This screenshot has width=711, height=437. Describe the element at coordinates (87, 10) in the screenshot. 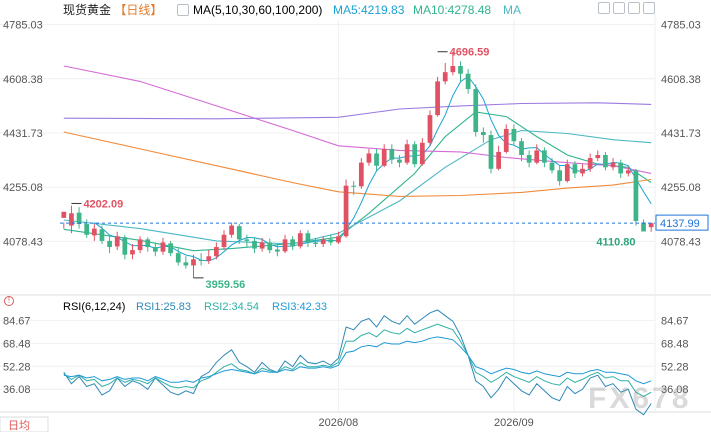

I see `instrument-name: 现货黄金` at that location.